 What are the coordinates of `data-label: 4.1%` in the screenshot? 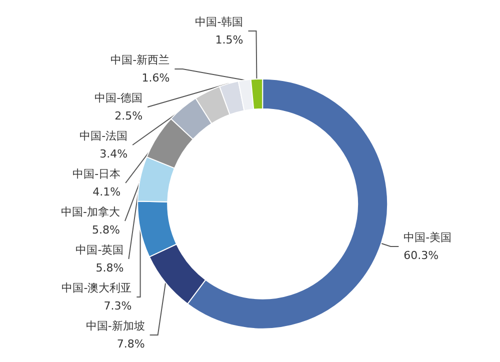 It's located at (106, 192).